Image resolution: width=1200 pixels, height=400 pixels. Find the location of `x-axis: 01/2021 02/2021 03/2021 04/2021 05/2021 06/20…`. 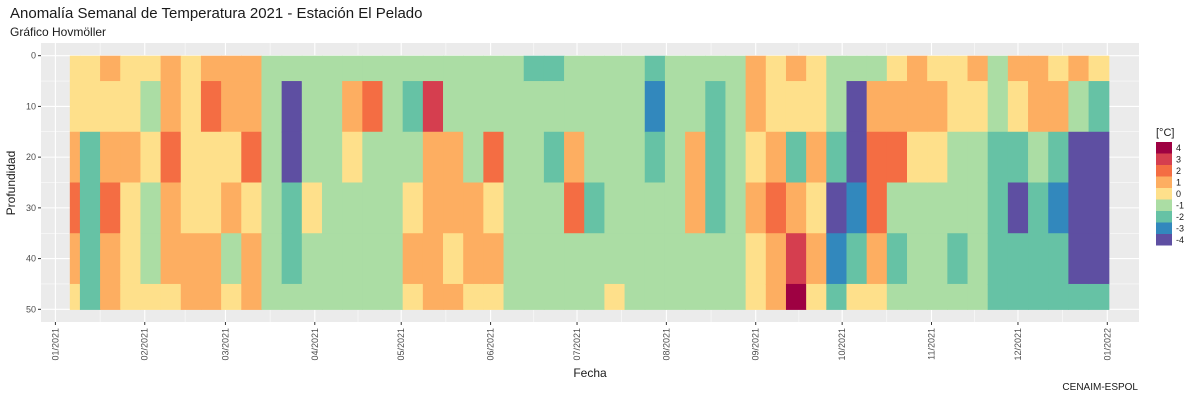

x-axis: 01/2021 02/2021 03/2021 04/2021 05/2021 06/20… is located at coordinates (581, 341).